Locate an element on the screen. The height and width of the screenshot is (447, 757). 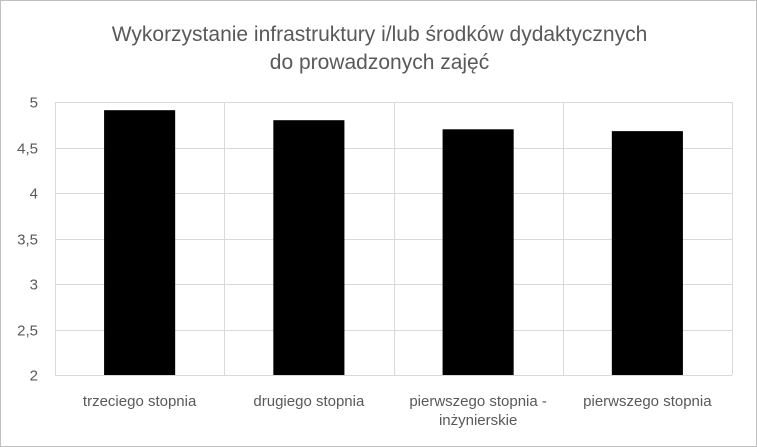
x-tick-label: pierwszego stopnia - is located at coordinates (478, 401).